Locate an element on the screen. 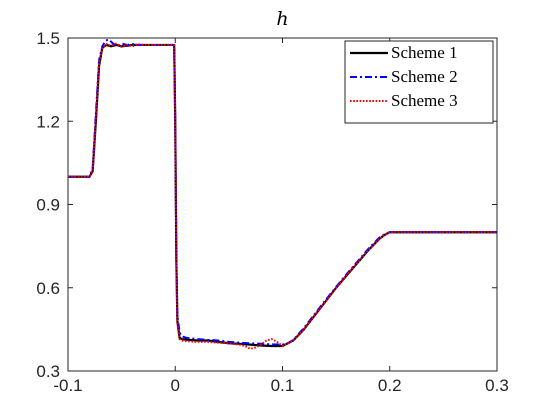 The width and height of the screenshot is (537, 412). legend-label-1: Scheme 1 is located at coordinates (424, 52).